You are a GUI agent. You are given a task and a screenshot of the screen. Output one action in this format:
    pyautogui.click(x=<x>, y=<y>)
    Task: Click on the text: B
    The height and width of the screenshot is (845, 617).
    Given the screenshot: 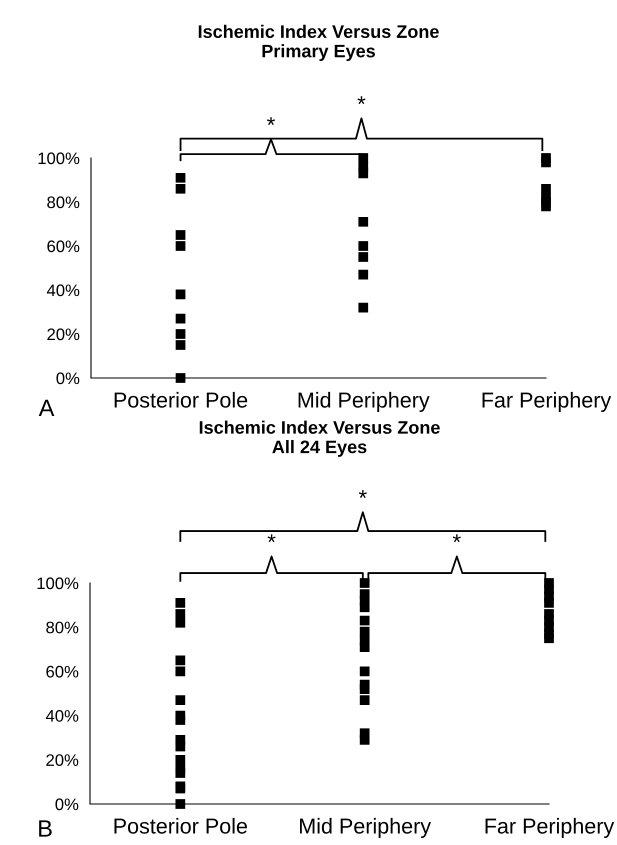 What is the action you would take?
    pyautogui.click(x=45, y=828)
    